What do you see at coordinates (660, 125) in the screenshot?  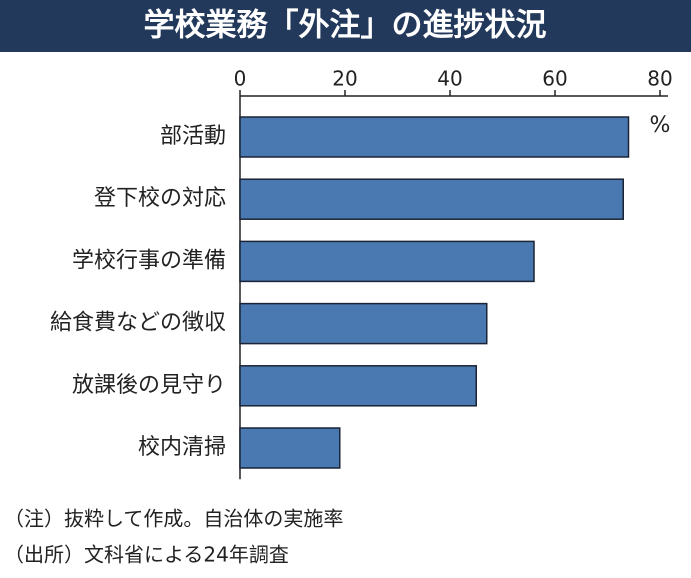 I see `unit-label: %` at bounding box center [660, 125].